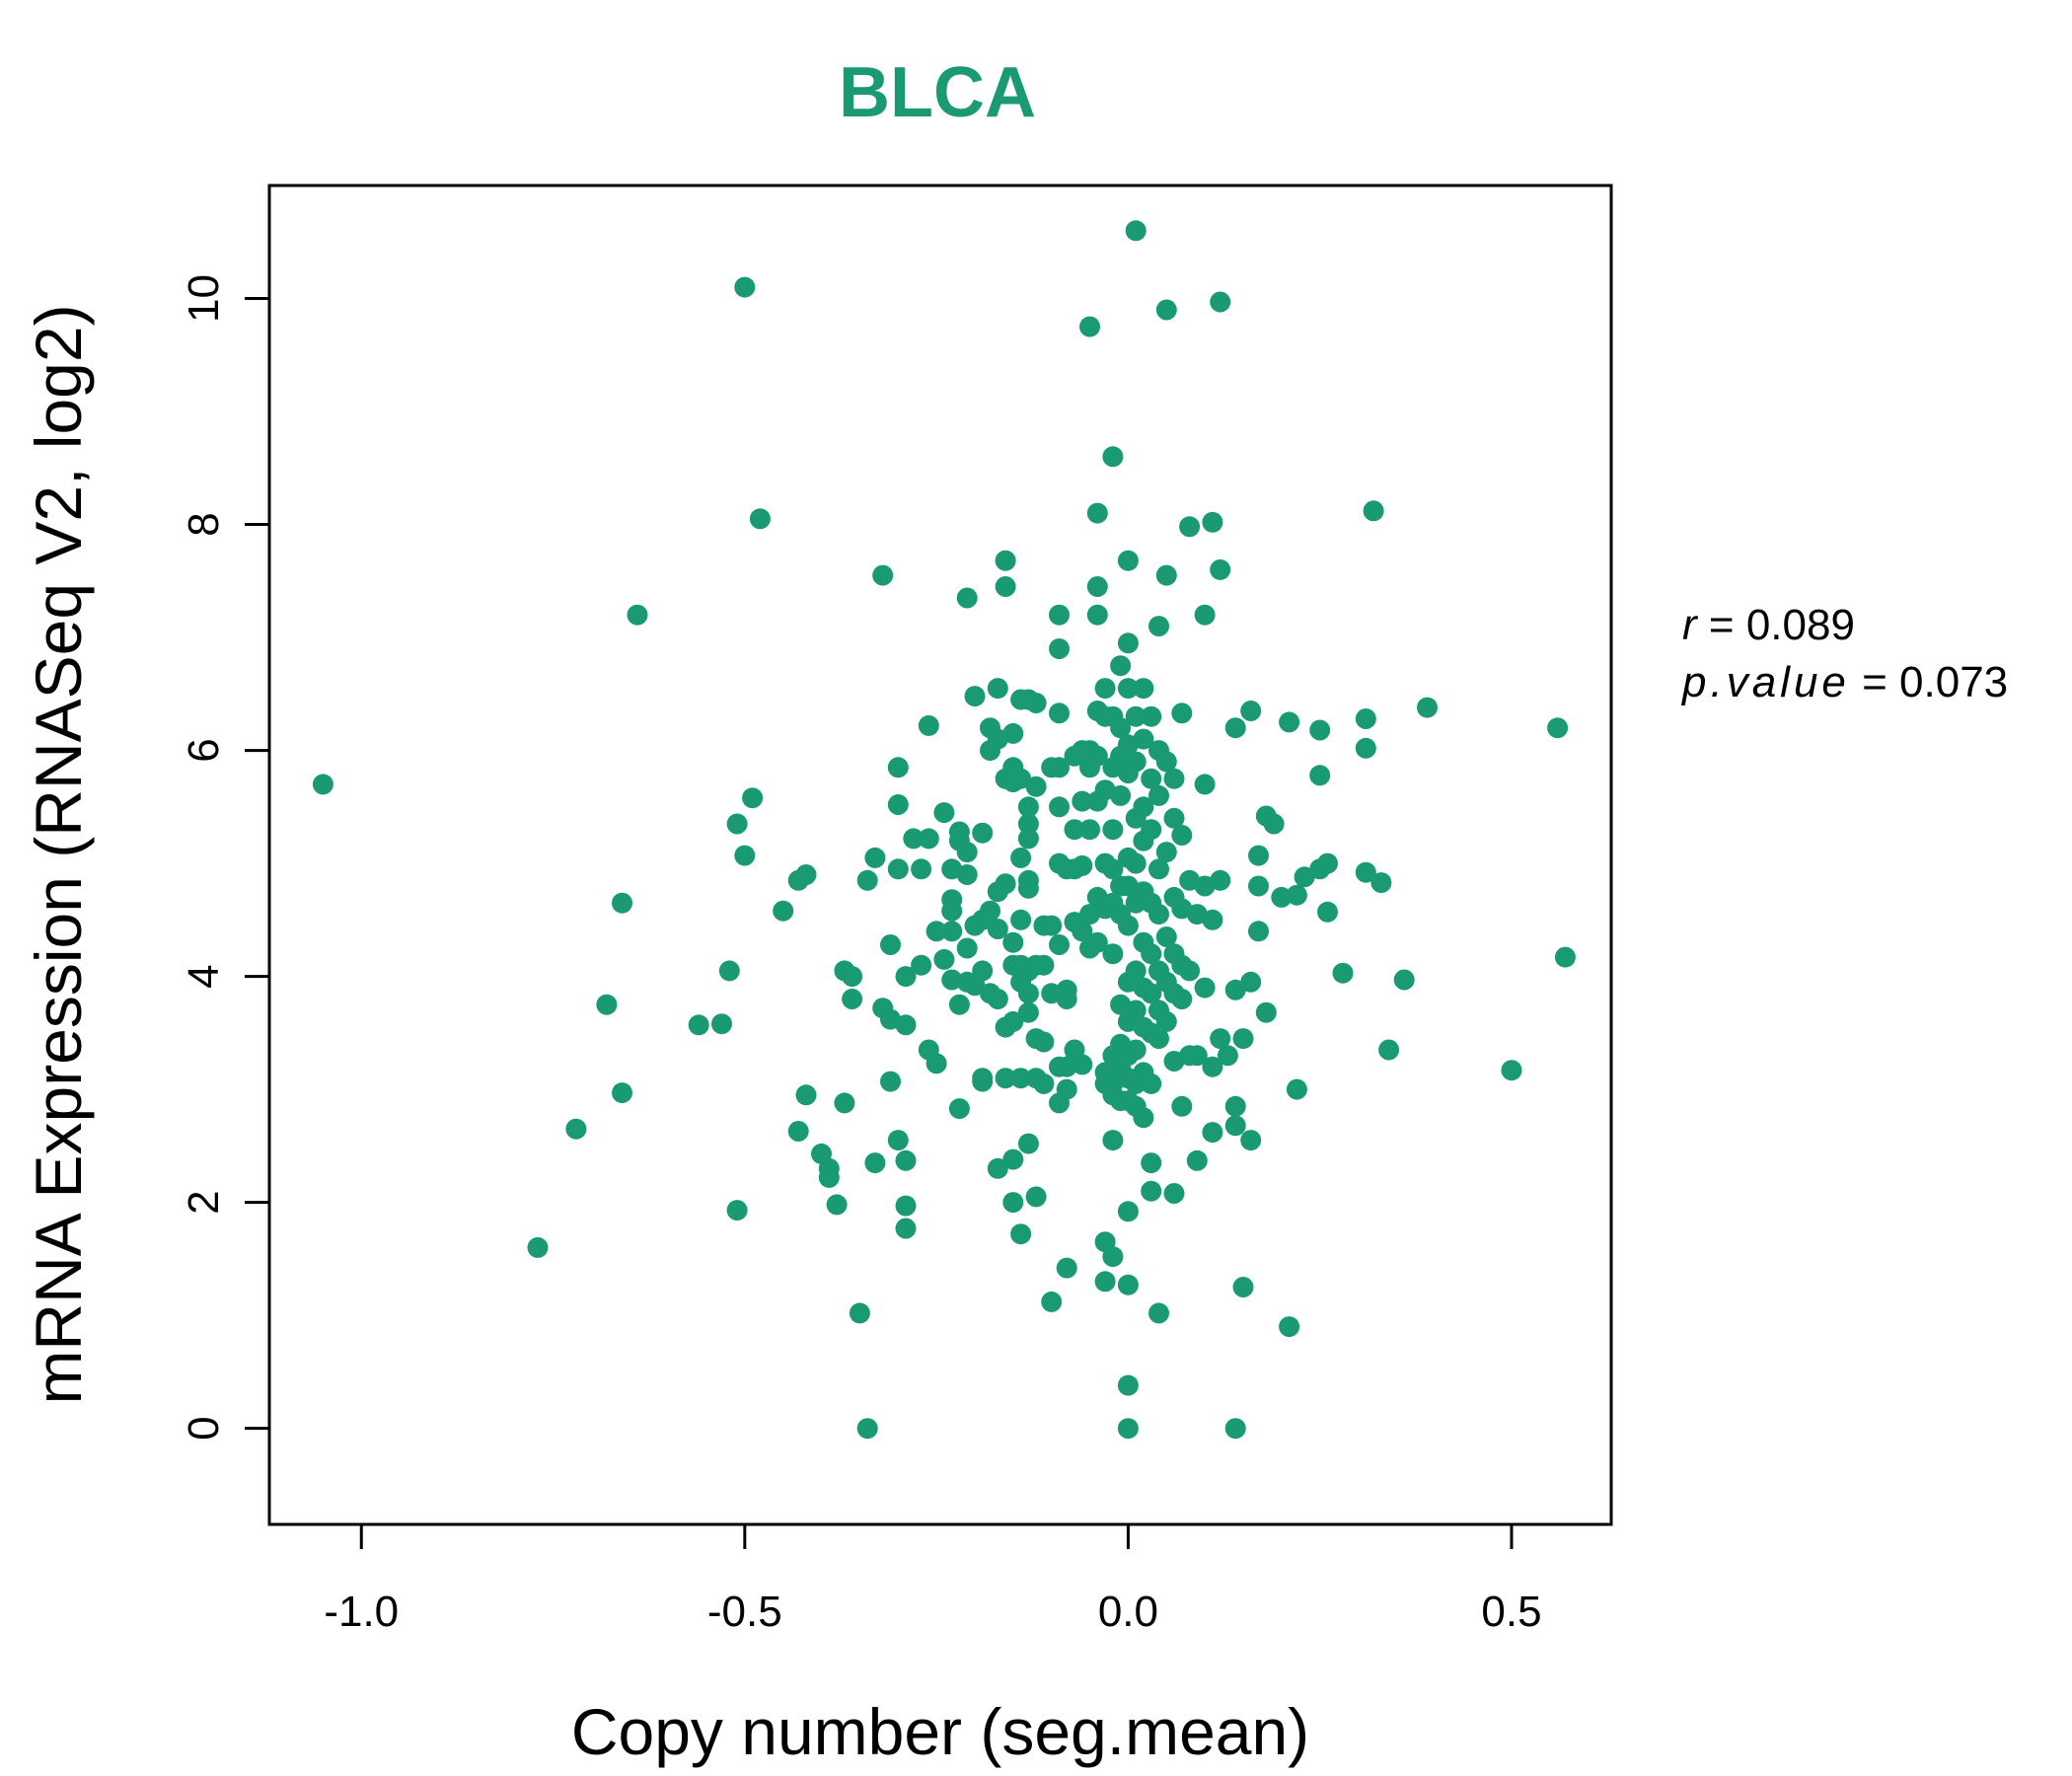 This screenshot has width=2072, height=1776. I want to click on p-label: p.value, so click(1765, 682).